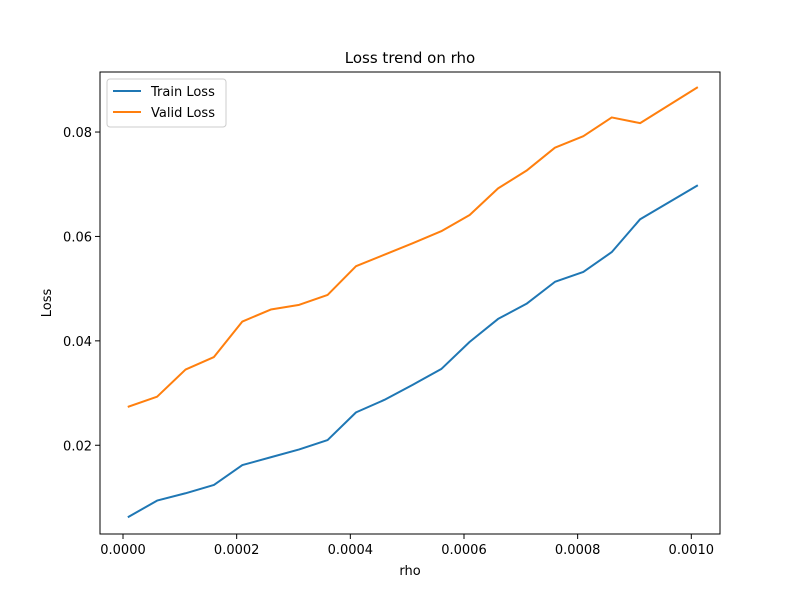  Describe the element at coordinates (407, 546) in the screenshot. I see `x-axis-ticks: 0.0000 0.0002 0.0004 0.0006 0.0008 0.0010` at that location.